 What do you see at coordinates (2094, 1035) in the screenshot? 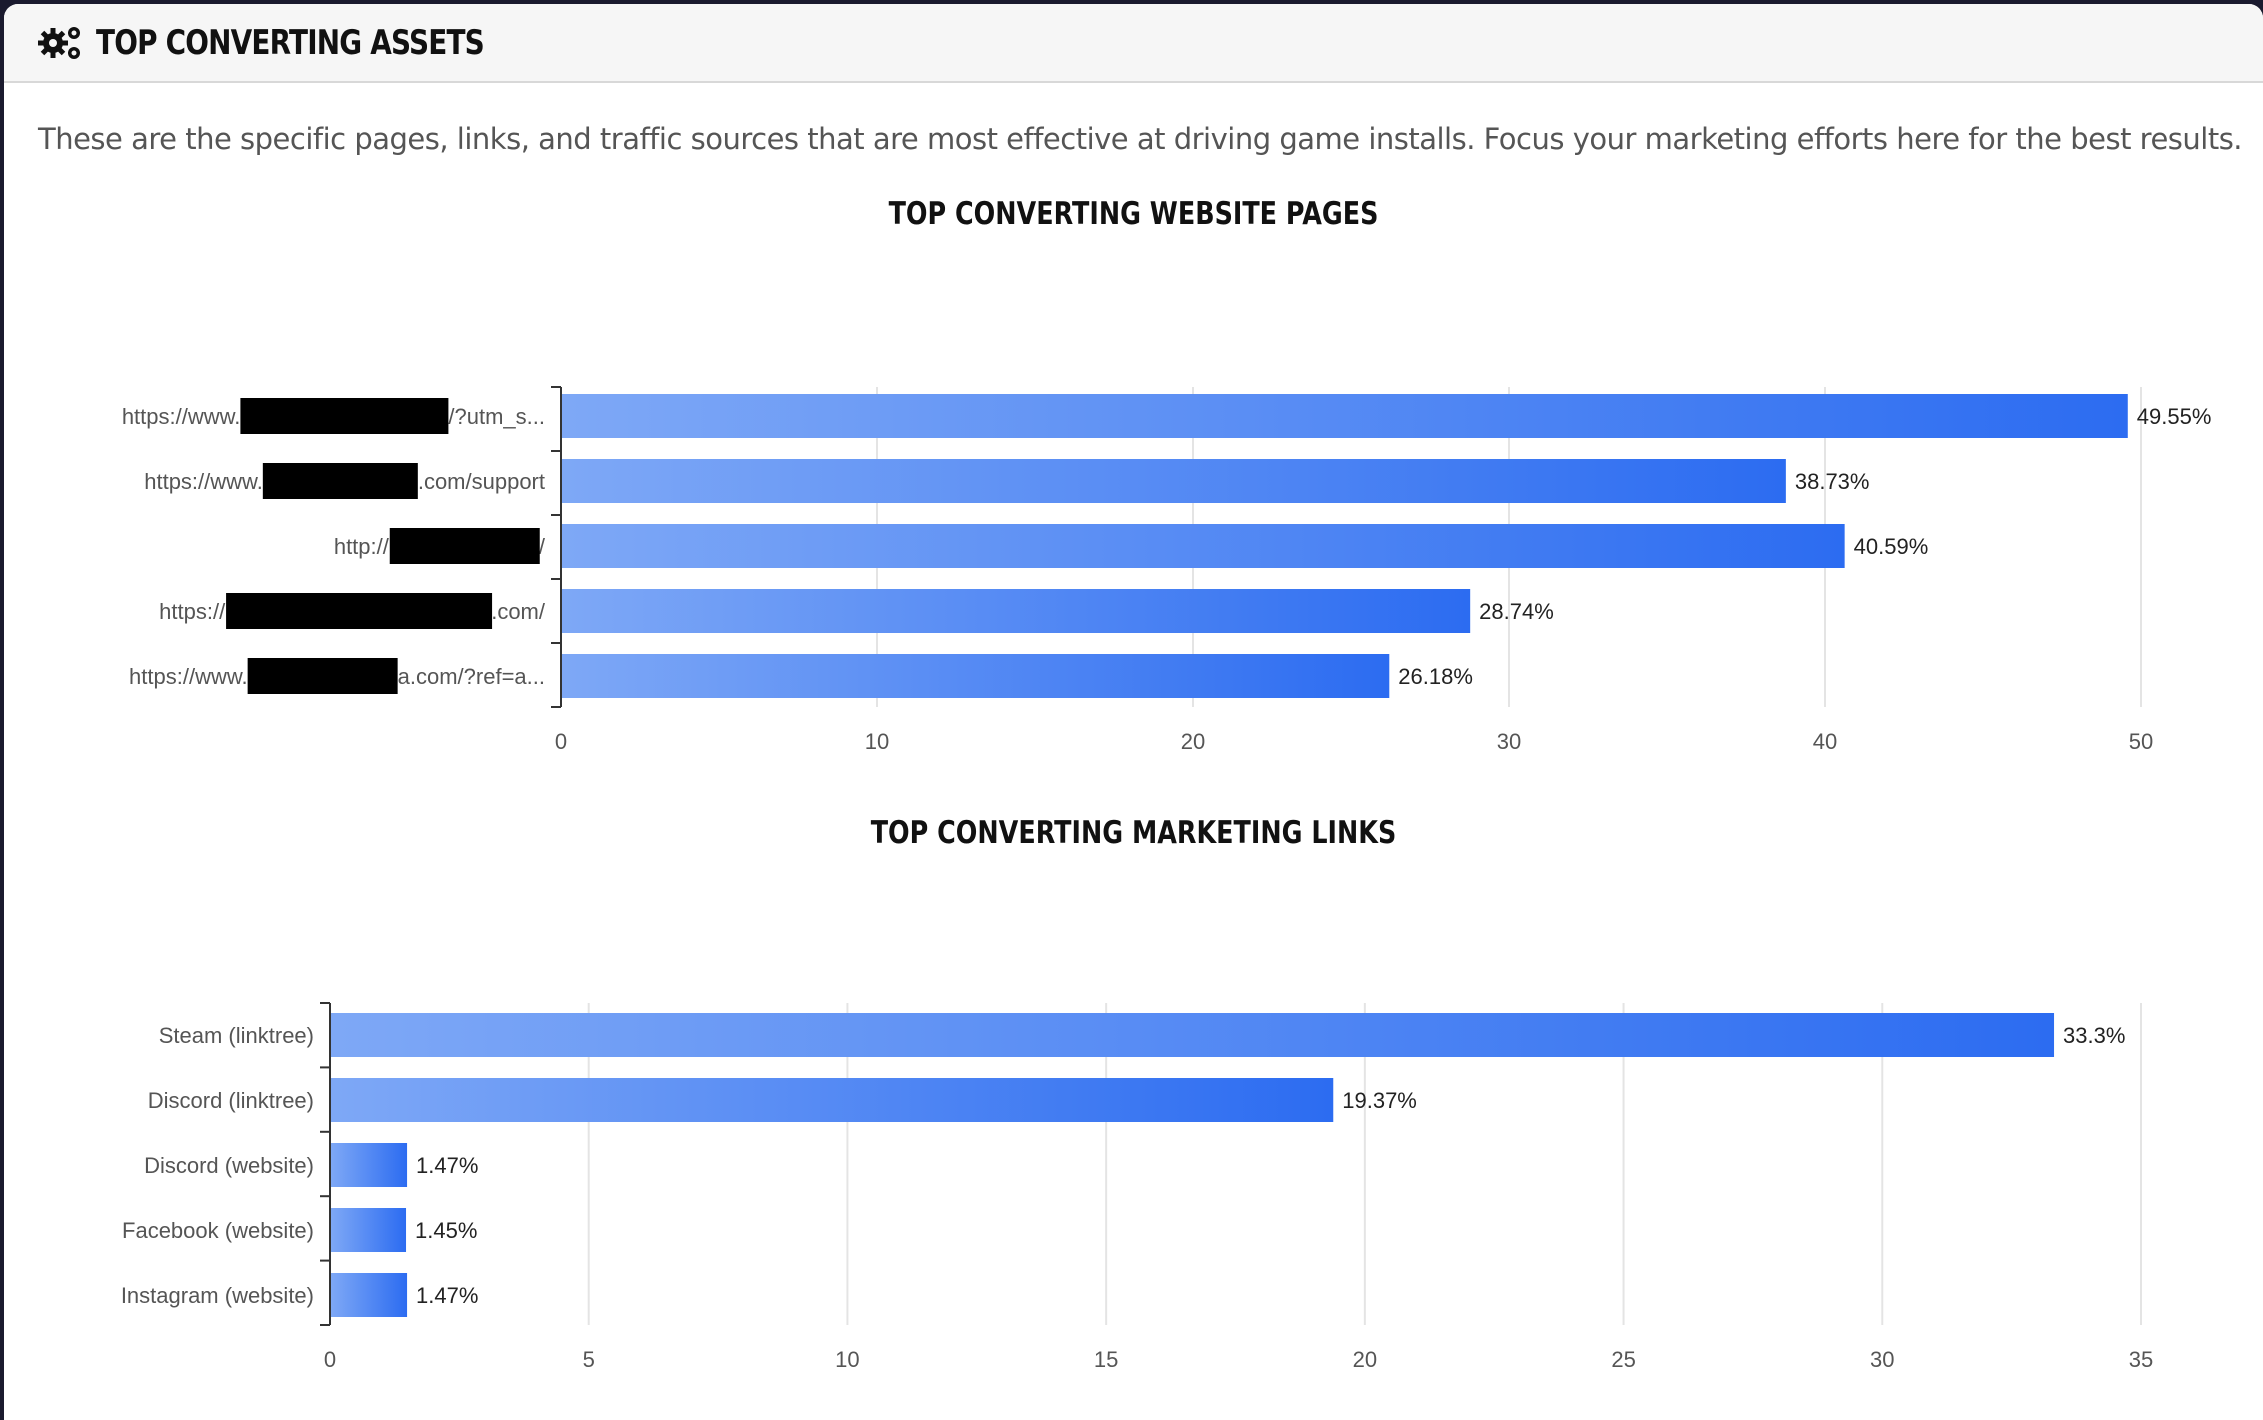
I see `data-label: 33.3%` at bounding box center [2094, 1035].